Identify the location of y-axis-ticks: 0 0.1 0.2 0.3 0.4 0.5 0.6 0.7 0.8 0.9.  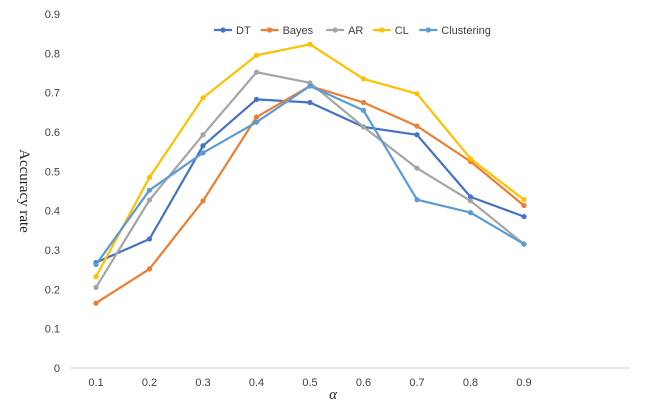
(52, 192).